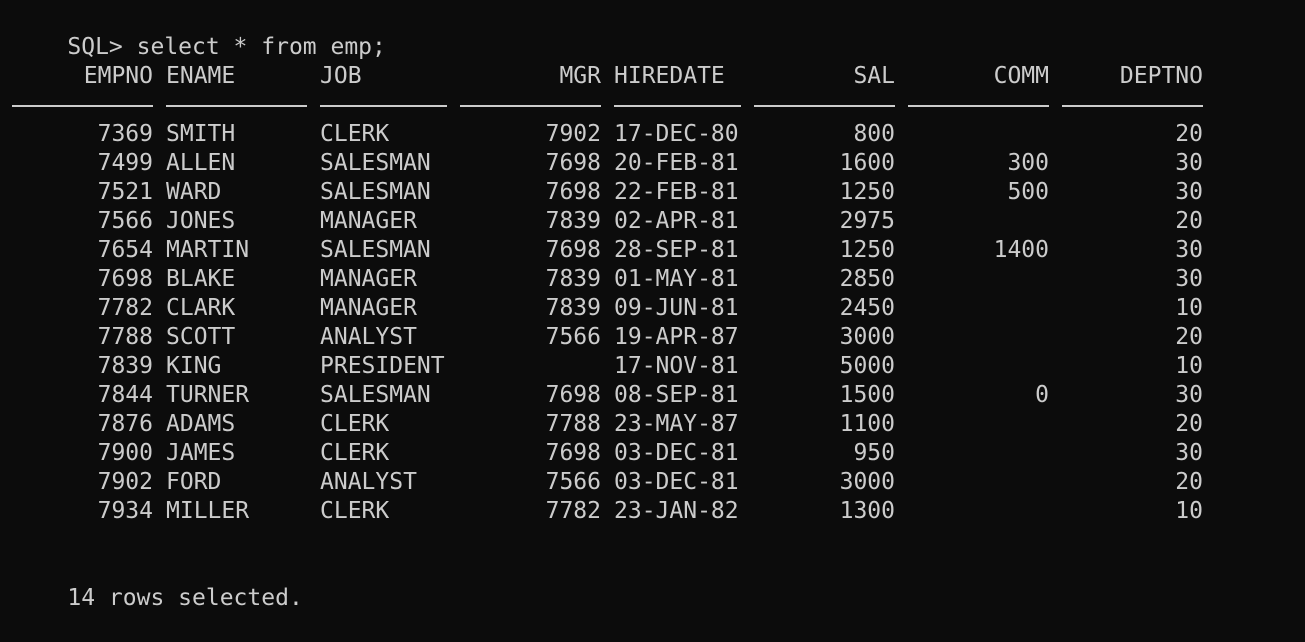 This screenshot has width=1305, height=642. Describe the element at coordinates (658, 337) in the screenshot. I see `table-row: 7788 SCOTT ANALYST 7566 19-APR-87 3000 20` at that location.